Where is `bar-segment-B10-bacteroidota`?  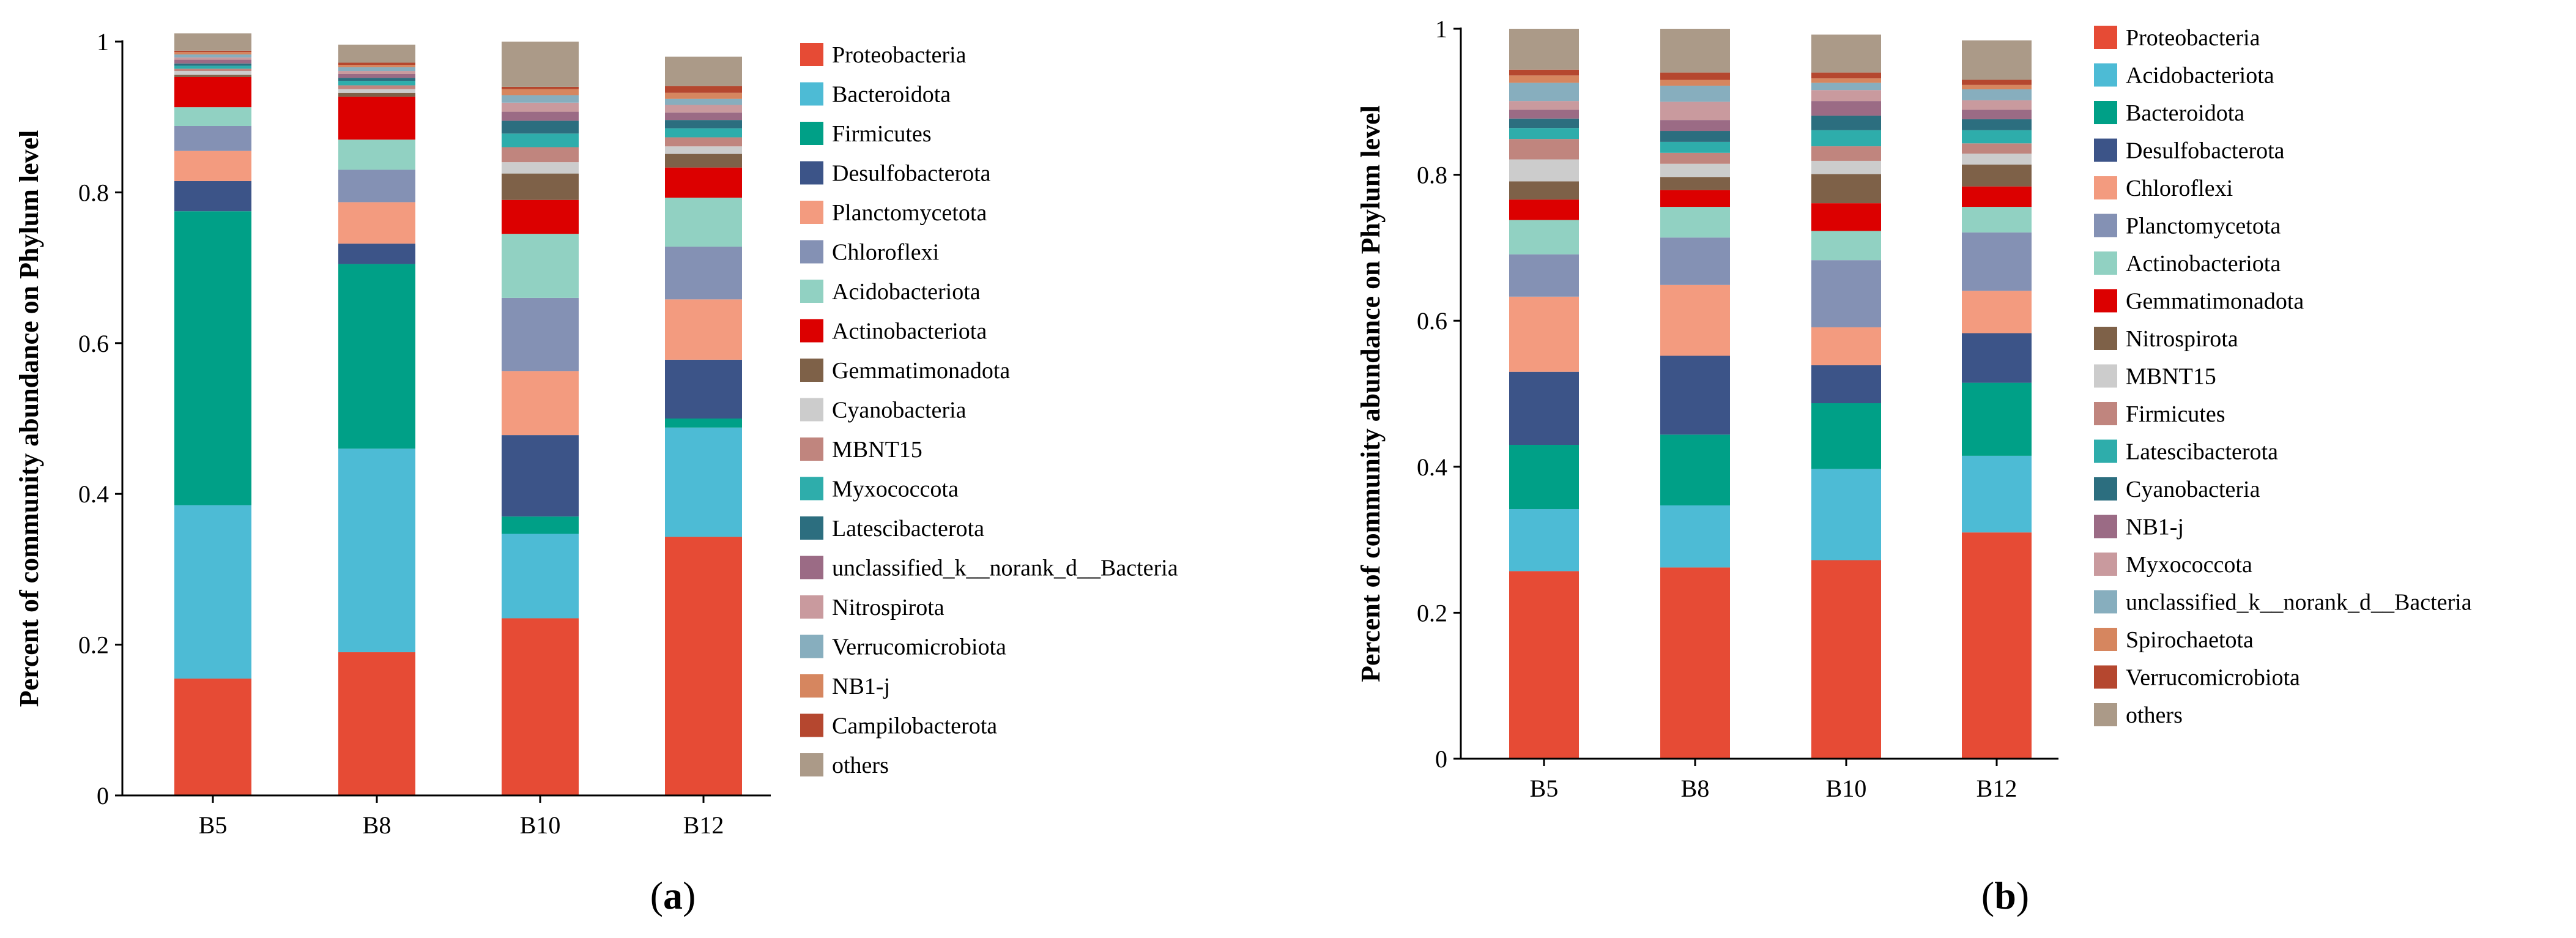
bar-segment-B10-bacteroidota is located at coordinates (540, 576).